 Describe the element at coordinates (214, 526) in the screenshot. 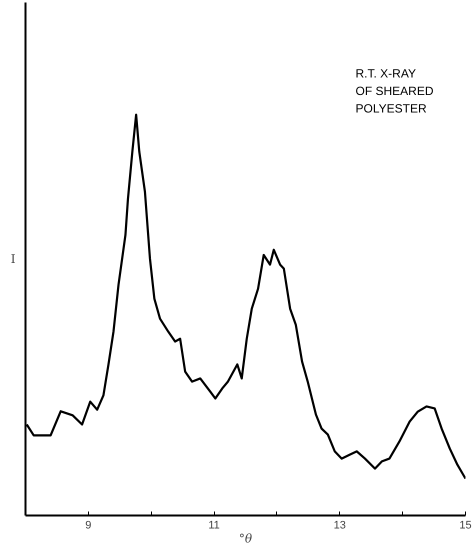

I see `x-tick-label: 11` at that location.